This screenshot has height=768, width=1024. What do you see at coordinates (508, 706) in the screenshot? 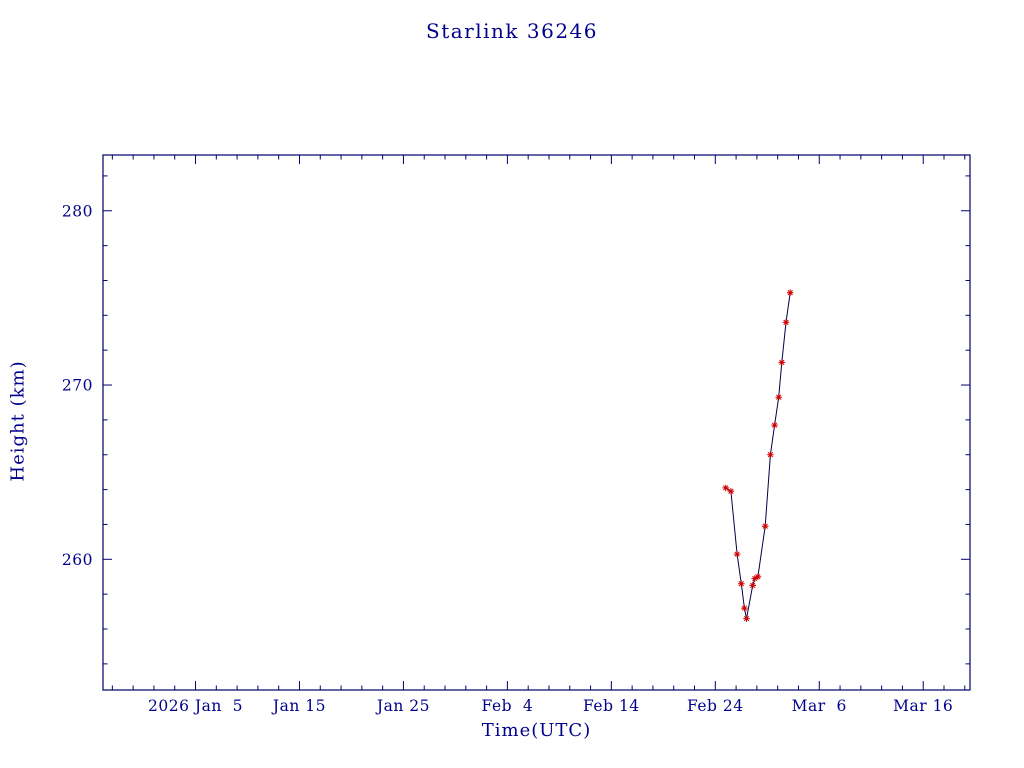
I see `x-tick-label: Feb 4` at bounding box center [508, 706].